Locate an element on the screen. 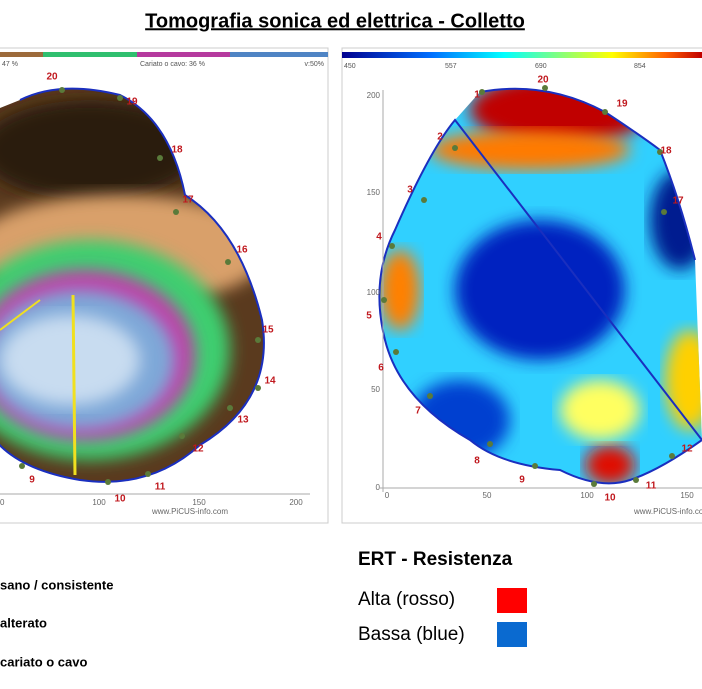  node-label: 14 is located at coordinates (270, 381).